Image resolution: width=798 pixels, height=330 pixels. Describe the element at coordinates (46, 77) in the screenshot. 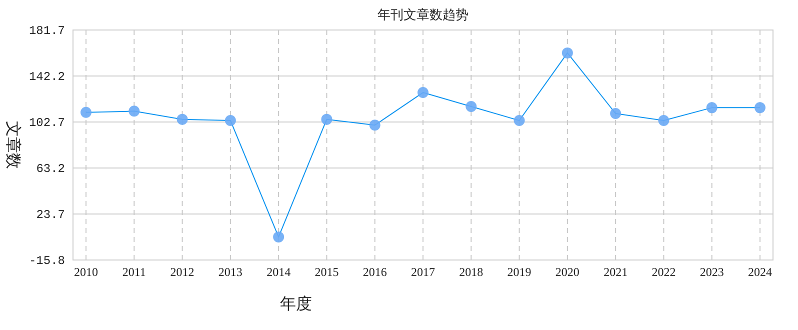

I see `y-tick-label: 142.2` at that location.